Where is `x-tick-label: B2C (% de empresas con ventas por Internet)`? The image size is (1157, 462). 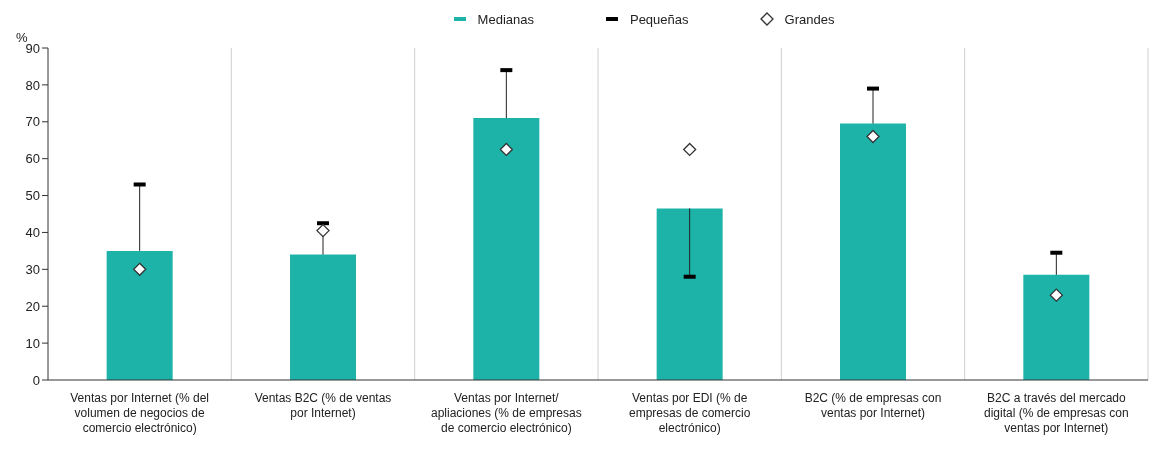 x-tick-label: B2C (% de empresas con ventas por Internet) is located at coordinates (873, 405).